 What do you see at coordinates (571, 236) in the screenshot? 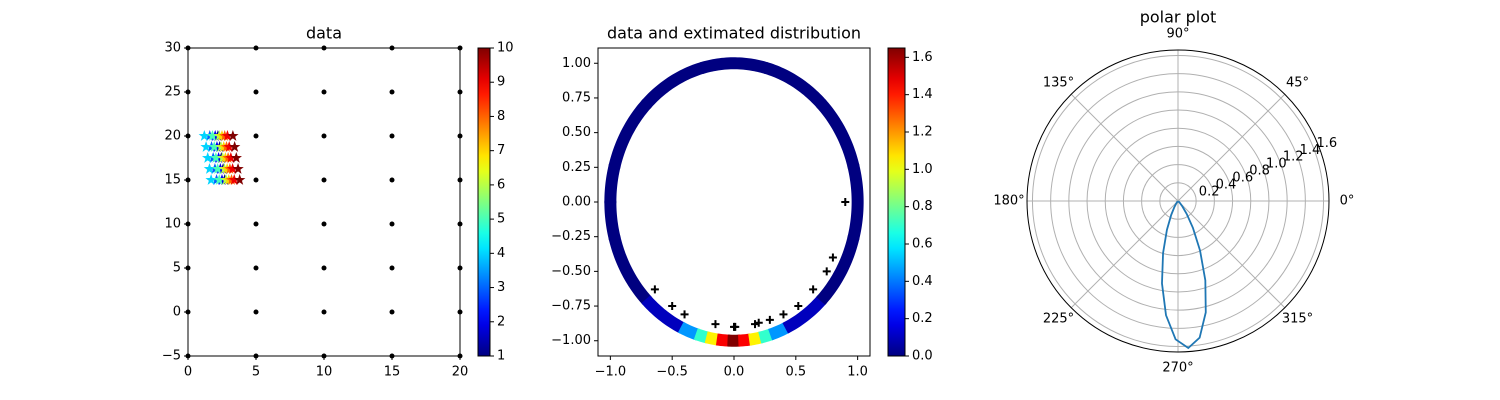
I see `y-tick-label: −0.25` at bounding box center [571, 236].